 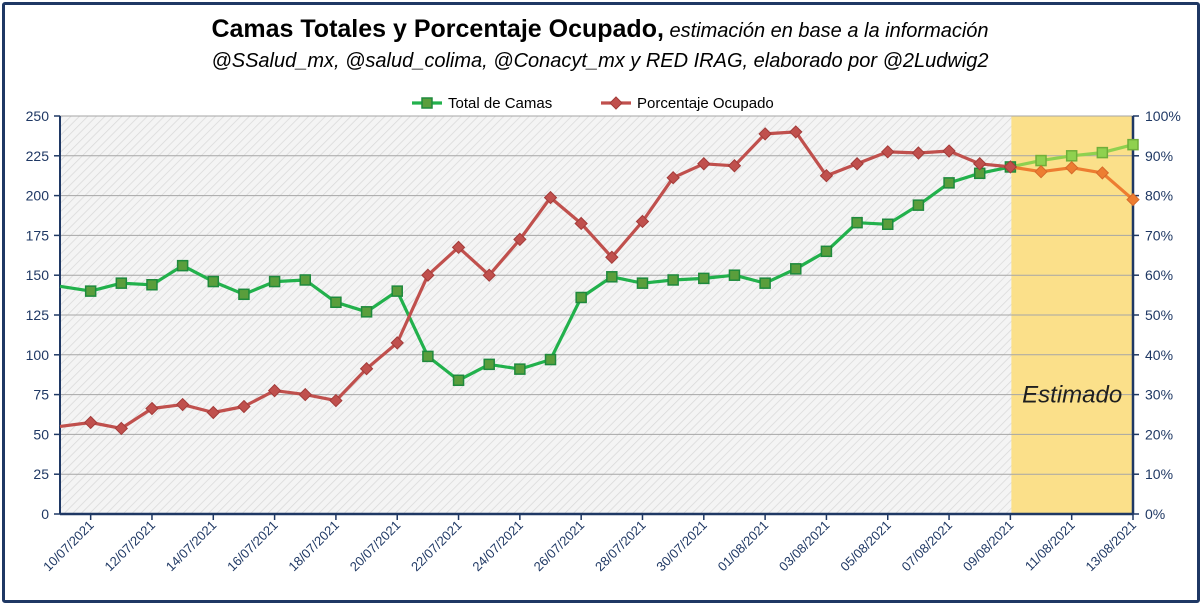 What do you see at coordinates (375, 546) in the screenshot?
I see `x-tick-label: 20/07/2021` at bounding box center [375, 546].